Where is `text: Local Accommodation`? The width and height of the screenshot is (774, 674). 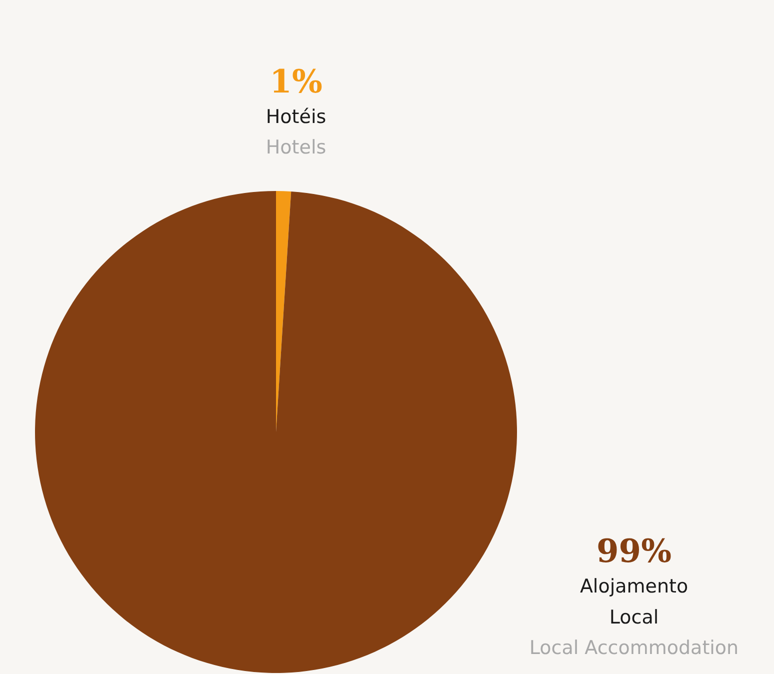 text: Local Accommodation is located at coordinates (634, 648).